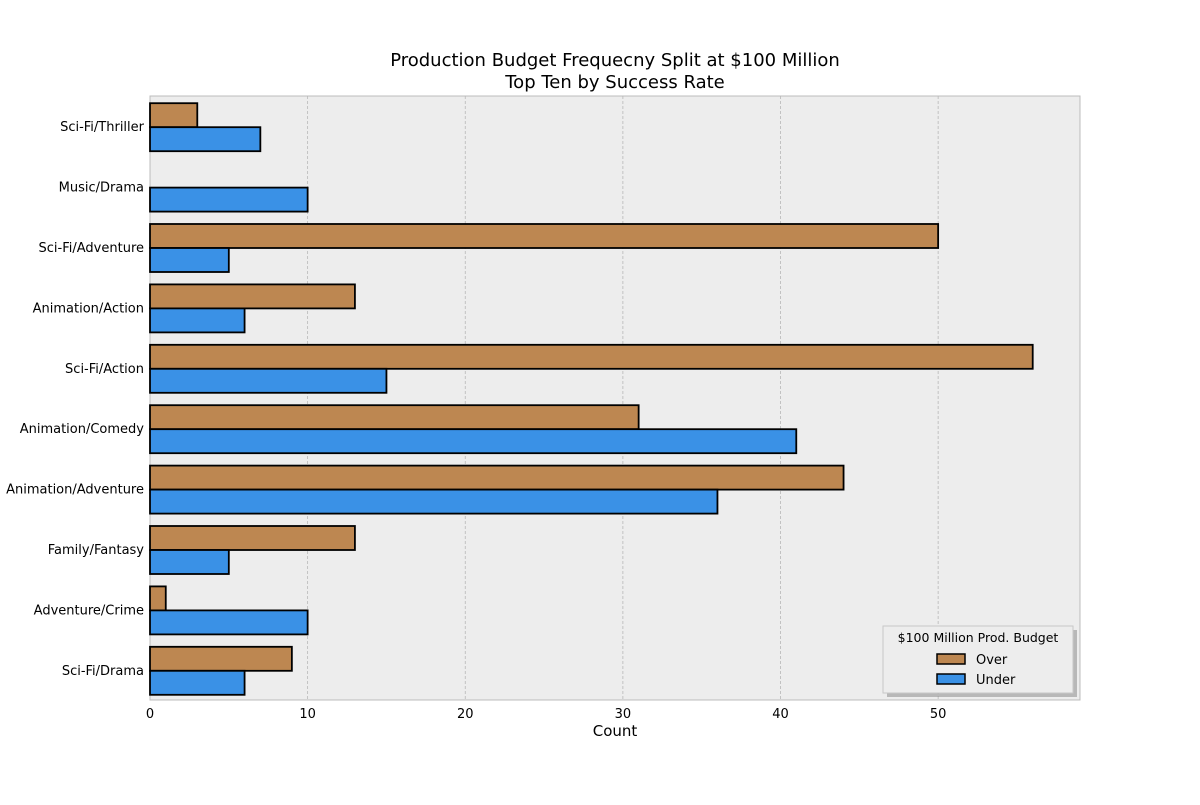 This screenshot has width=1200, height=805. I want to click on legend: $100 Million Prod. Budget Over Under, so click(979, 661).